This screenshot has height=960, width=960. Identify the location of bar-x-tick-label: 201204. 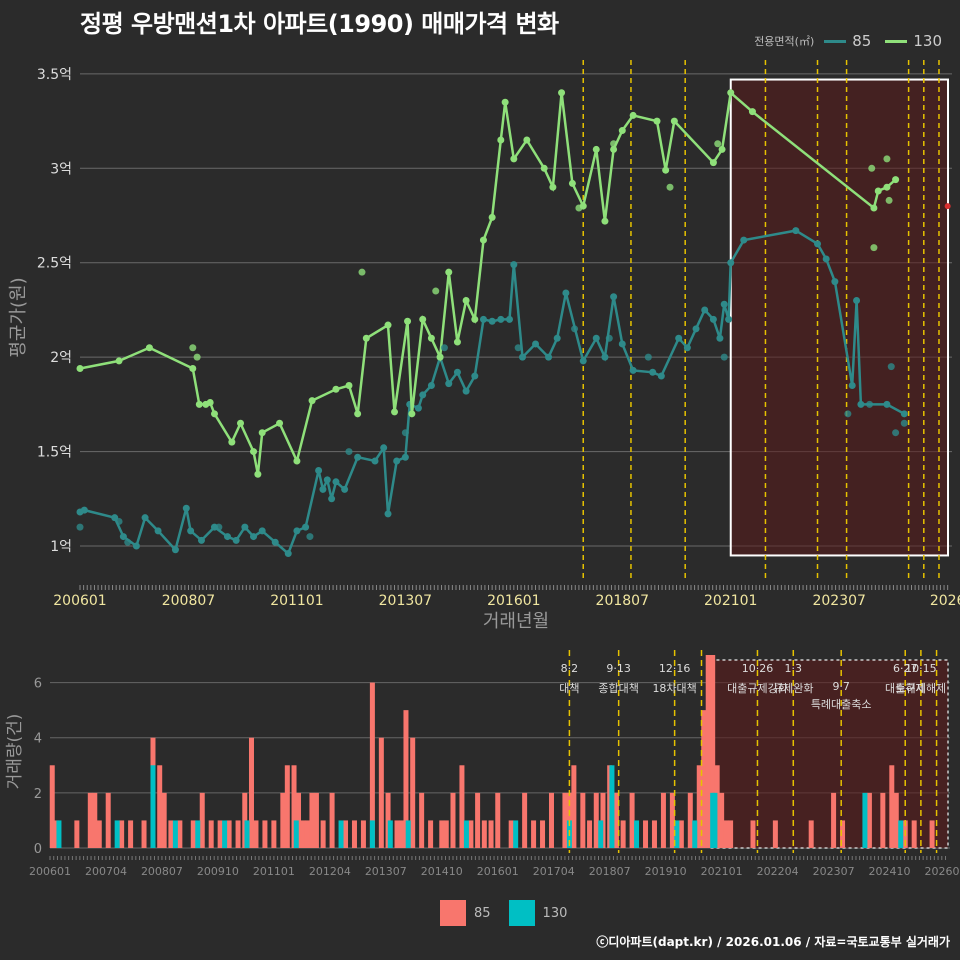
(330, 871).